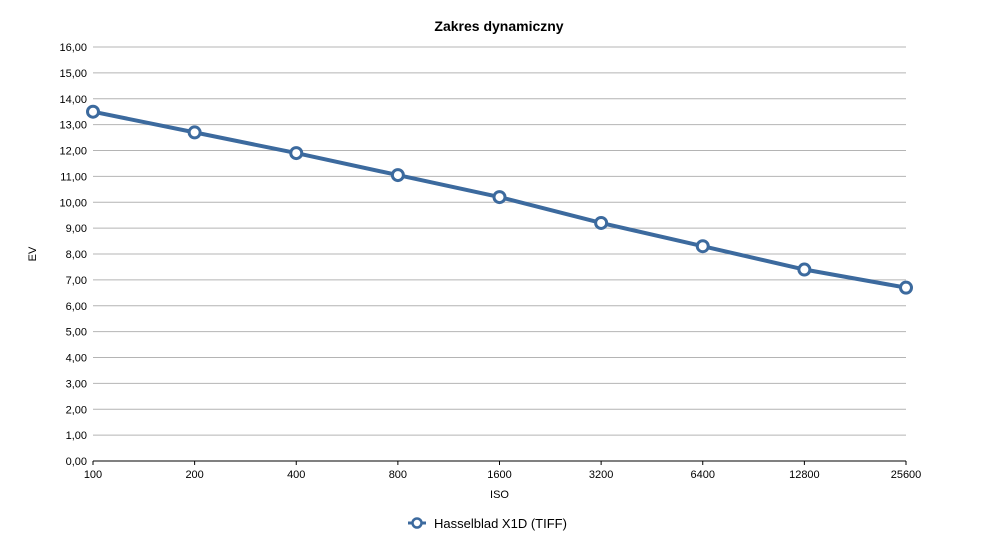  I want to click on x-tick-label: 800, so click(398, 475).